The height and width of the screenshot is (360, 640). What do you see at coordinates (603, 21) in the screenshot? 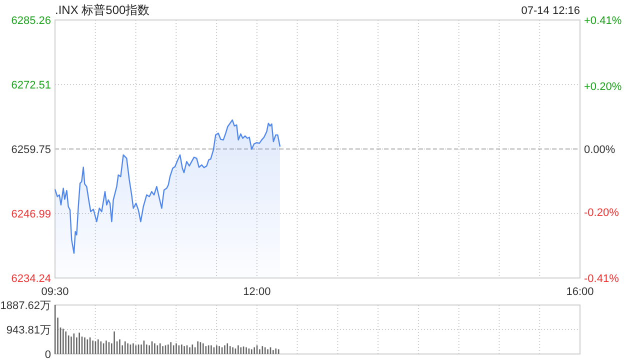
I see `y2-tick-label: +0.41%` at bounding box center [603, 21].